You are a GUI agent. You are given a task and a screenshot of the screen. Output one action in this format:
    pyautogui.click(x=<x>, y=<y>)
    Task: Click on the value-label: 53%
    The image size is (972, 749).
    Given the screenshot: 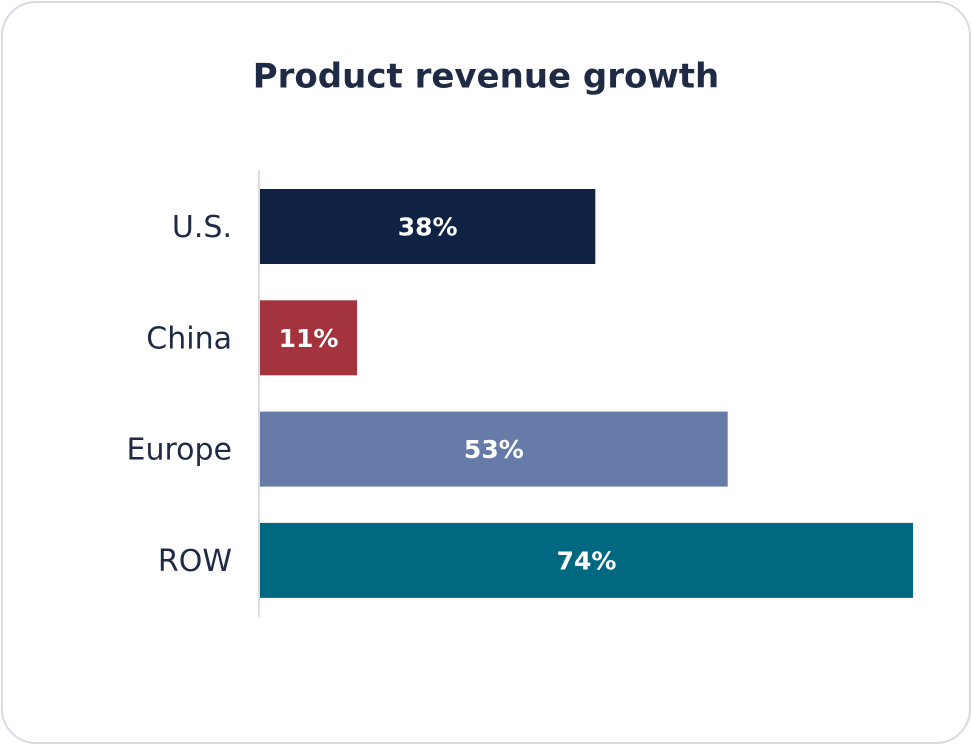 What is the action you would take?
    pyautogui.click(x=494, y=449)
    